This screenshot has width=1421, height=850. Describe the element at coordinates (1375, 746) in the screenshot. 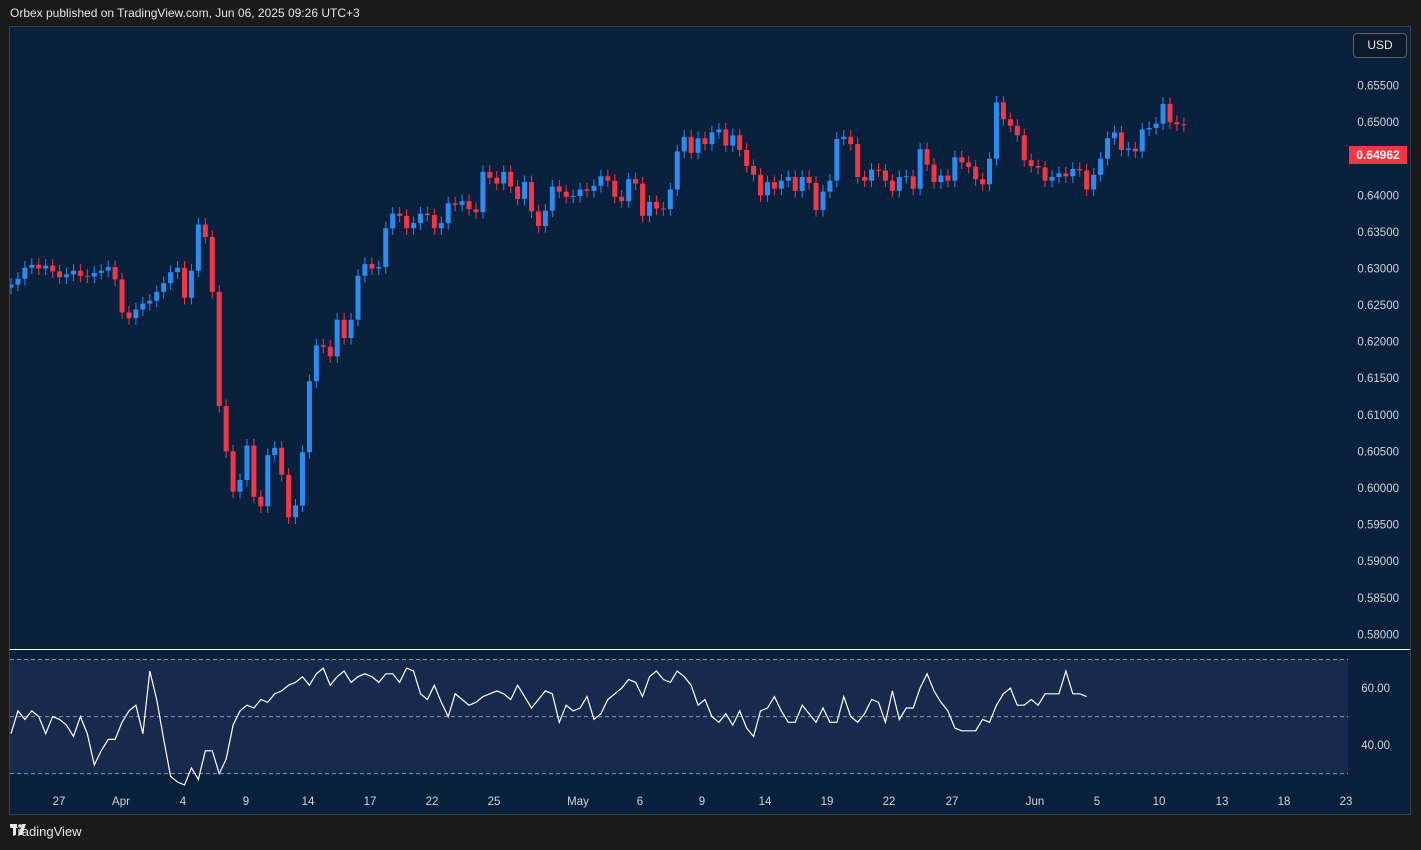

I see `rsi-tick-label: 40.00` at that location.